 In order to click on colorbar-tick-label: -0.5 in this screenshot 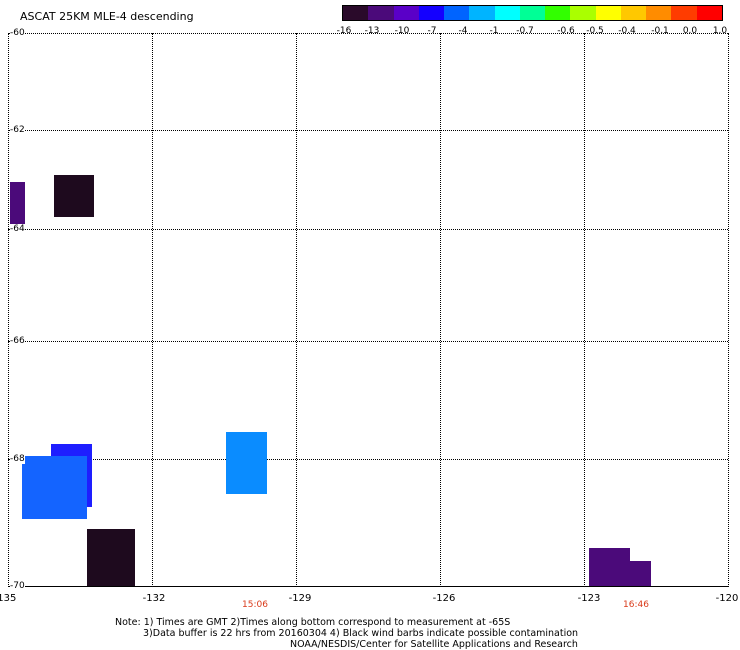, I will do `click(595, 31)`.